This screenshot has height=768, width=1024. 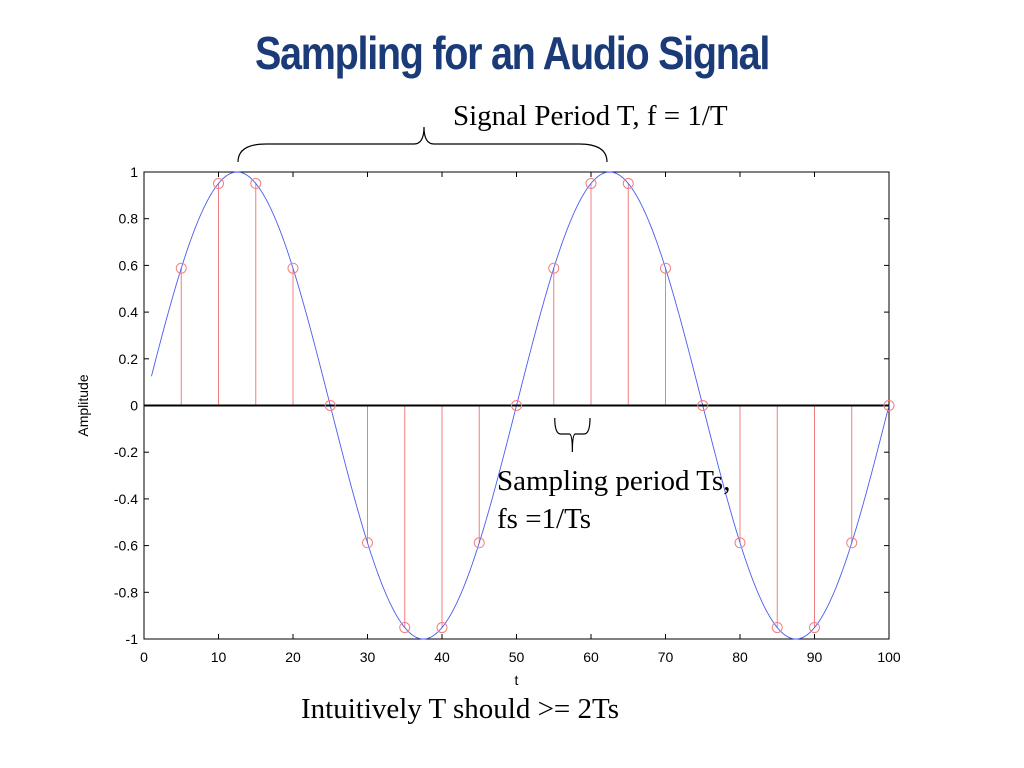 What do you see at coordinates (126, 546) in the screenshot?
I see `y-tick-label: -0.6` at bounding box center [126, 546].